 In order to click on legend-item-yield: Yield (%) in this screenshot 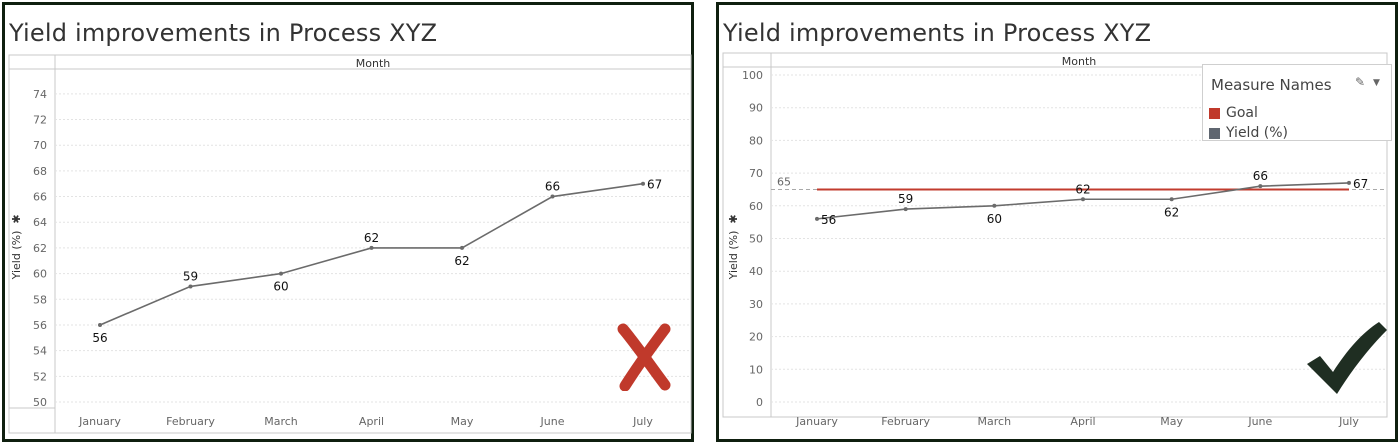, I will do `click(1248, 133)`.